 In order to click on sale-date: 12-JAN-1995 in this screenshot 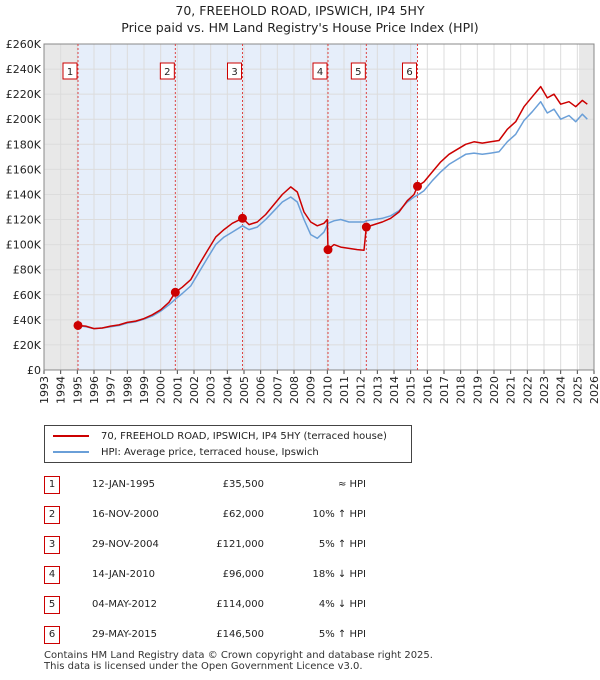, I will do `click(124, 484)`.